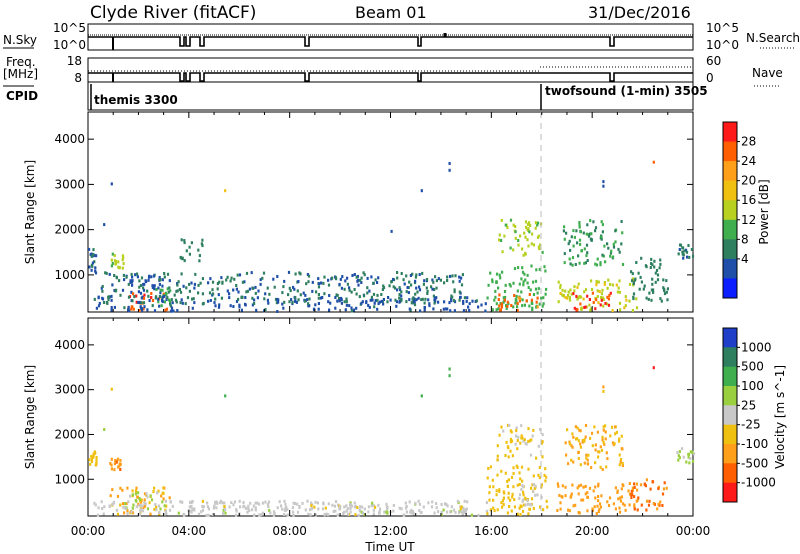 The height and width of the screenshot is (554, 800). I want to click on nave-tick-top: 60, so click(713, 61).